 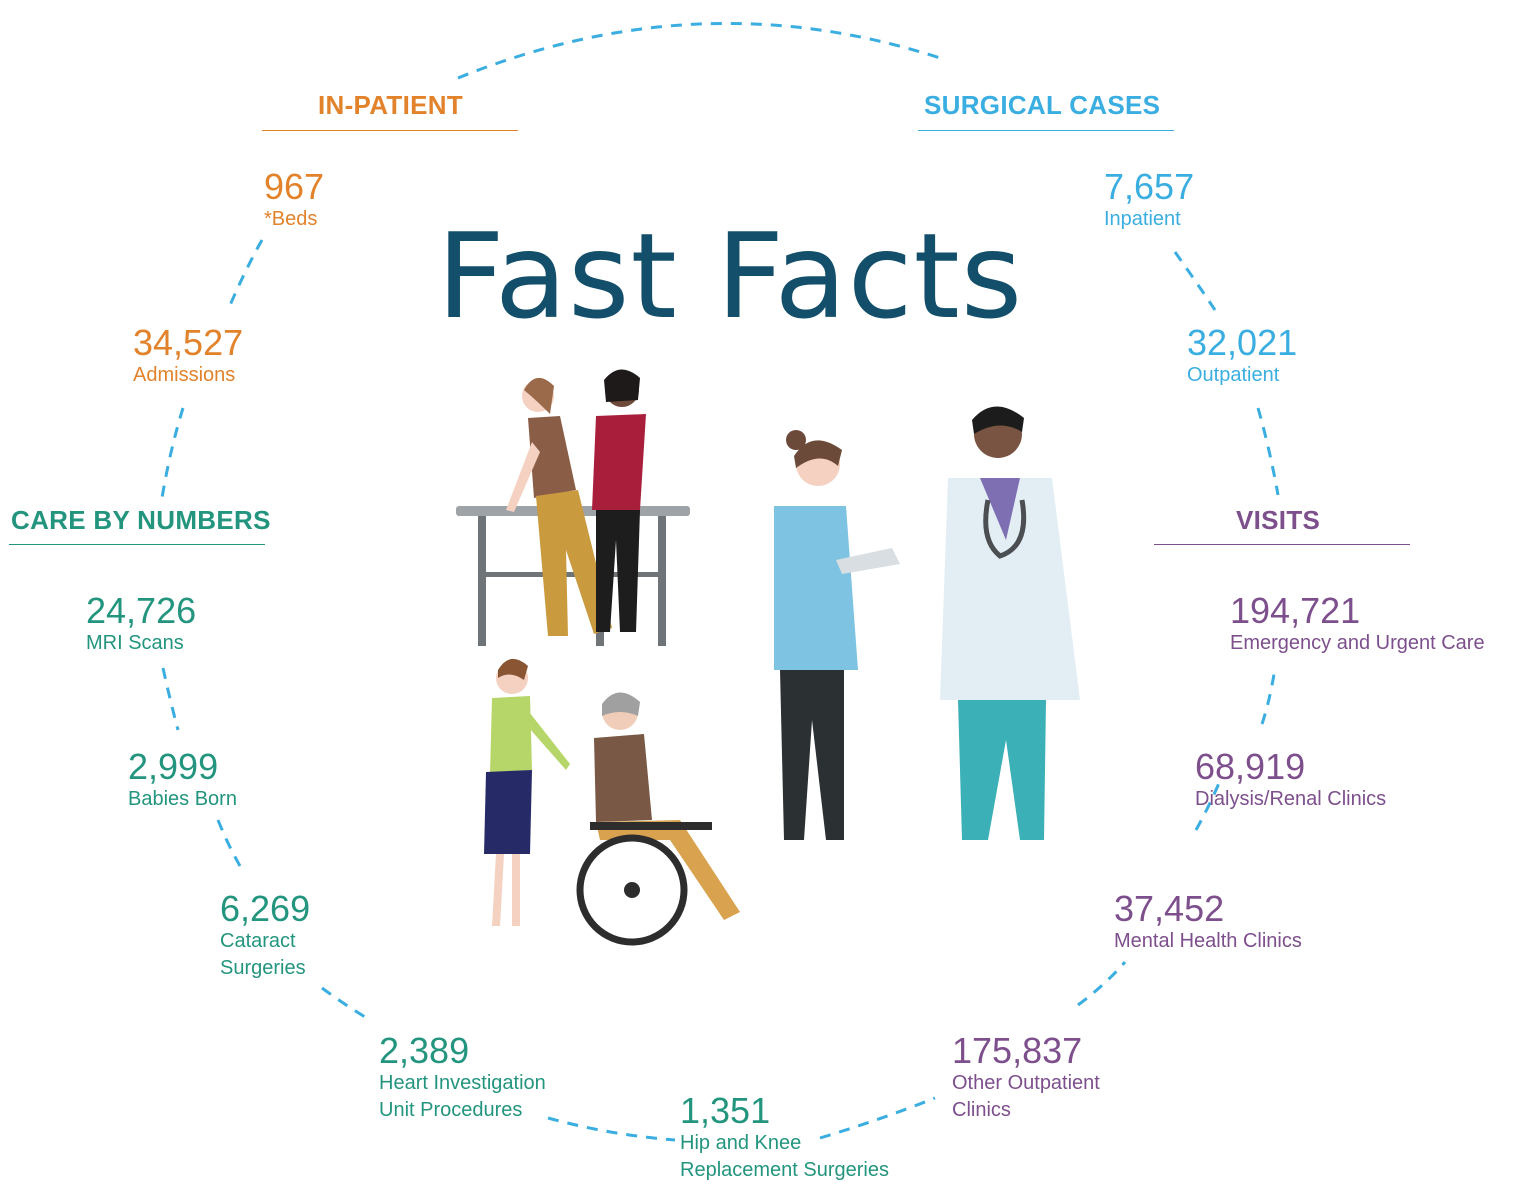 I want to click on stat-label: Inpatient, so click(x=1142, y=218).